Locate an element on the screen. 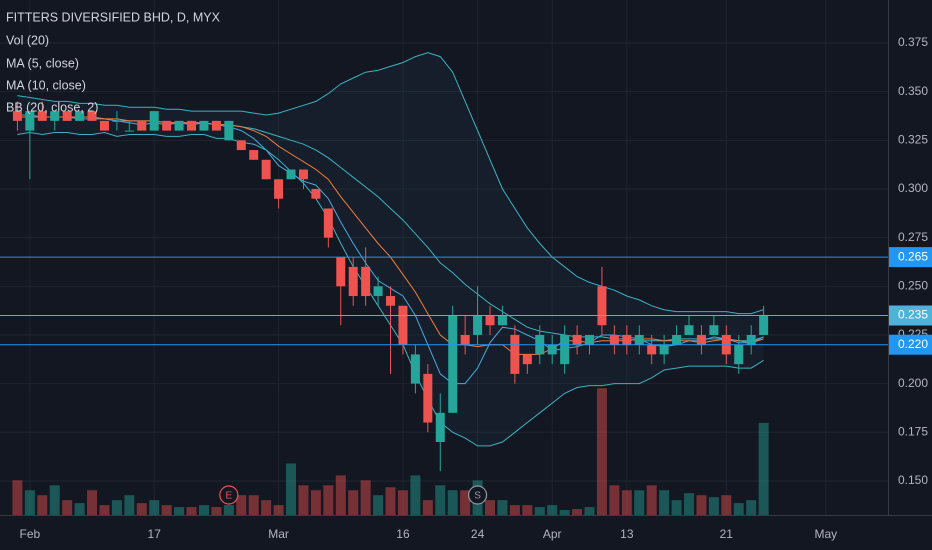  y-tick-label: 0.325 is located at coordinates (913, 140).